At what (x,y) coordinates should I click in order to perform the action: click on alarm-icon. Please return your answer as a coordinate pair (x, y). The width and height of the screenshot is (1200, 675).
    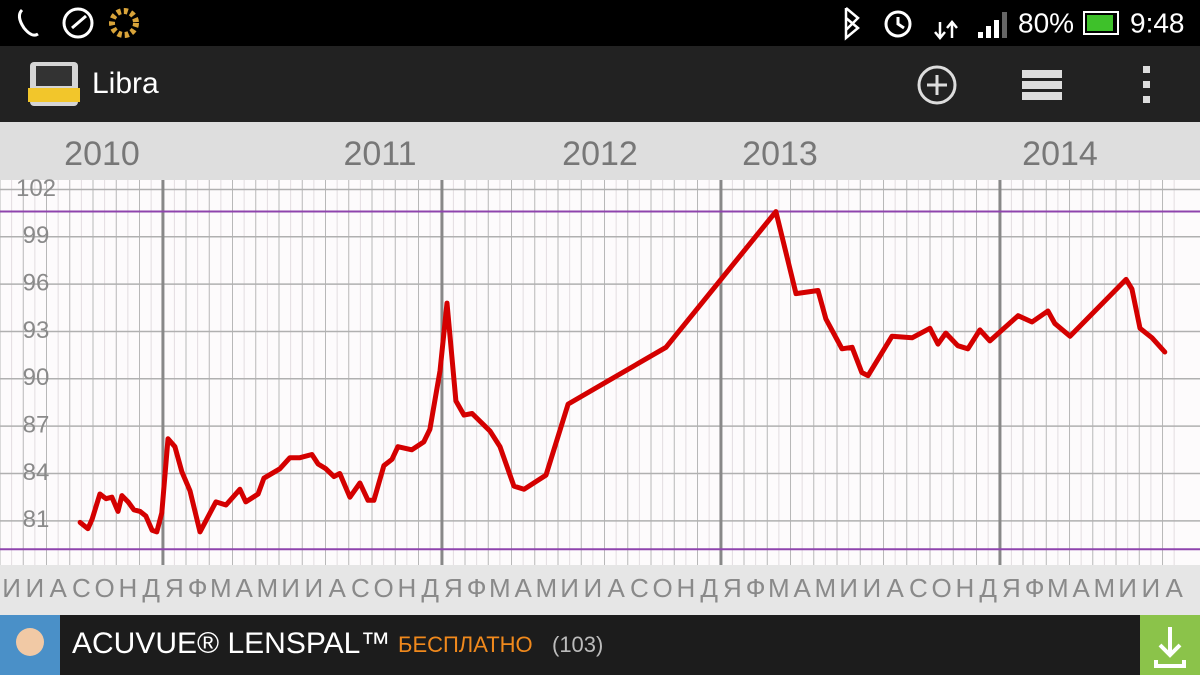
    Looking at the image, I should click on (898, 24).